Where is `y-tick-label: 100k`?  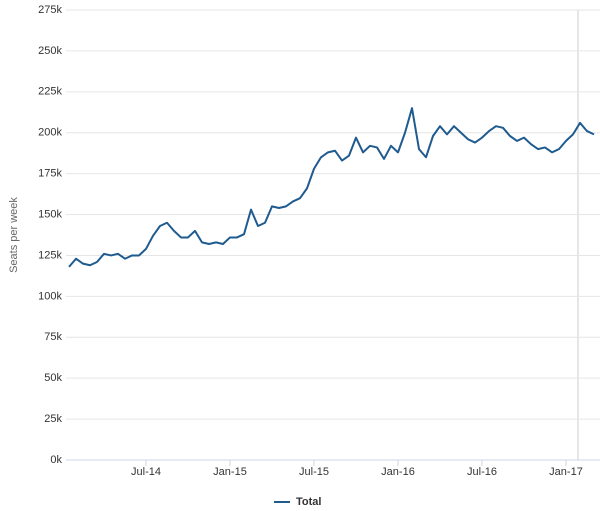 y-tick-label: 100k is located at coordinates (50, 296).